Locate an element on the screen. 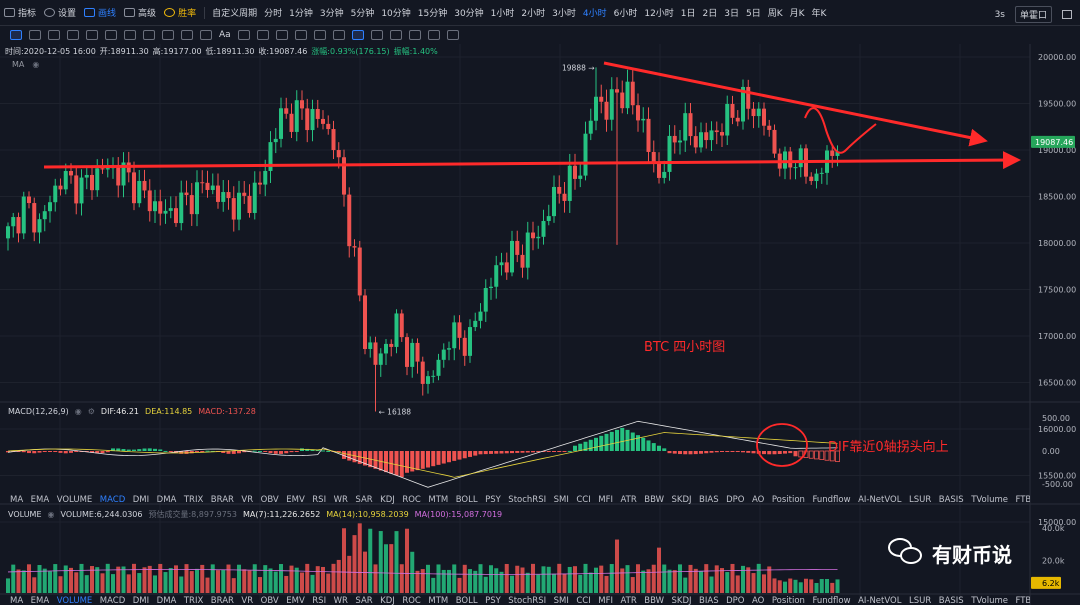 The image size is (1080, 605). indicator-tab-ftbs: FTBS is located at coordinates (1023, 500).